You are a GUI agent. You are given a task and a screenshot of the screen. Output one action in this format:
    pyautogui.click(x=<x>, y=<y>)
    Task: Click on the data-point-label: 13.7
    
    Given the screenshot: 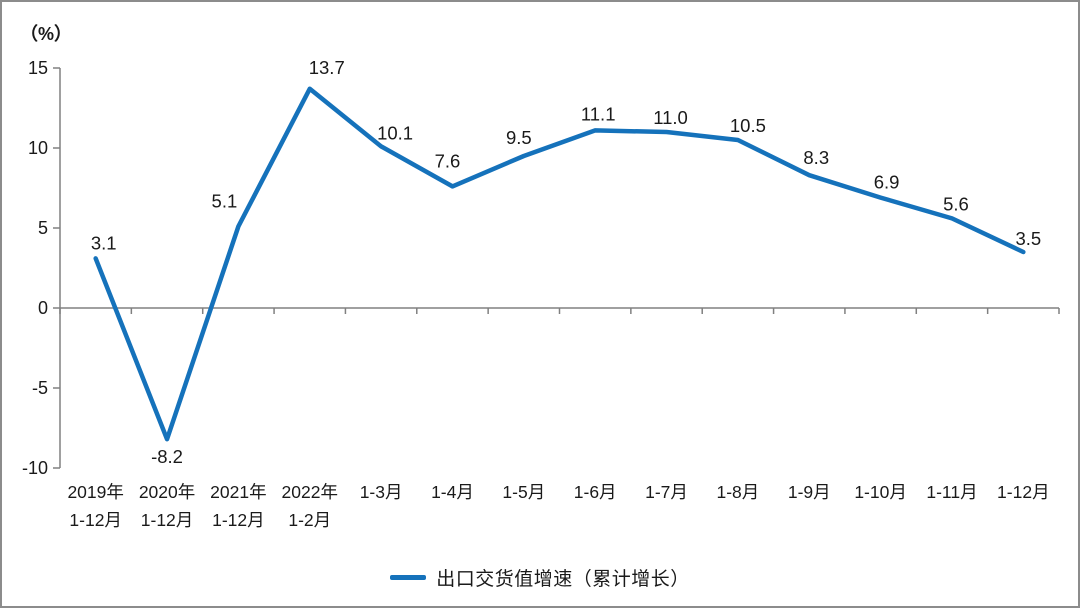 What is the action you would take?
    pyautogui.click(x=327, y=67)
    